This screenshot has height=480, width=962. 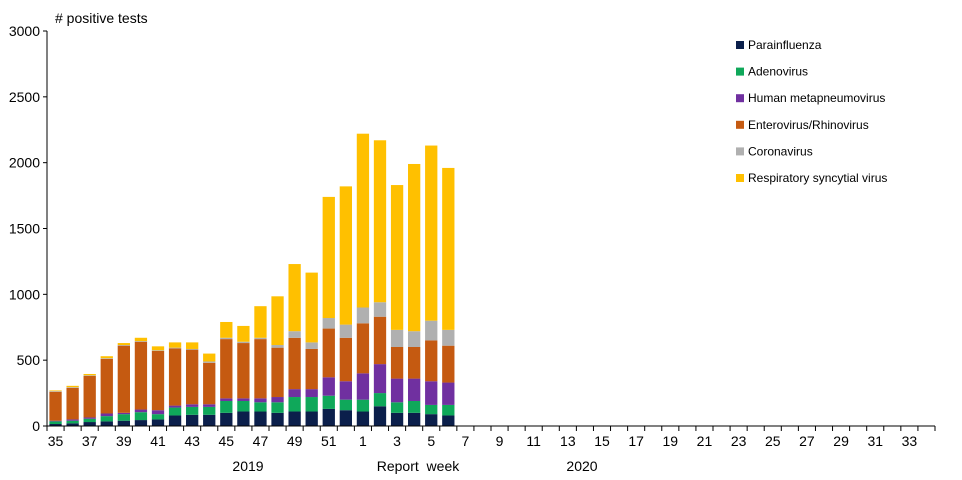 What do you see at coordinates (780, 151) in the screenshot?
I see `legend-label: Coronavirus` at bounding box center [780, 151].